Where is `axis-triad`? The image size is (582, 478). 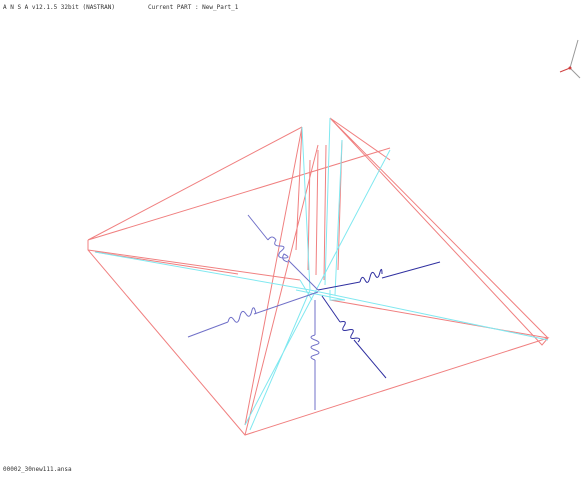 axis-triad is located at coordinates (570, 59).